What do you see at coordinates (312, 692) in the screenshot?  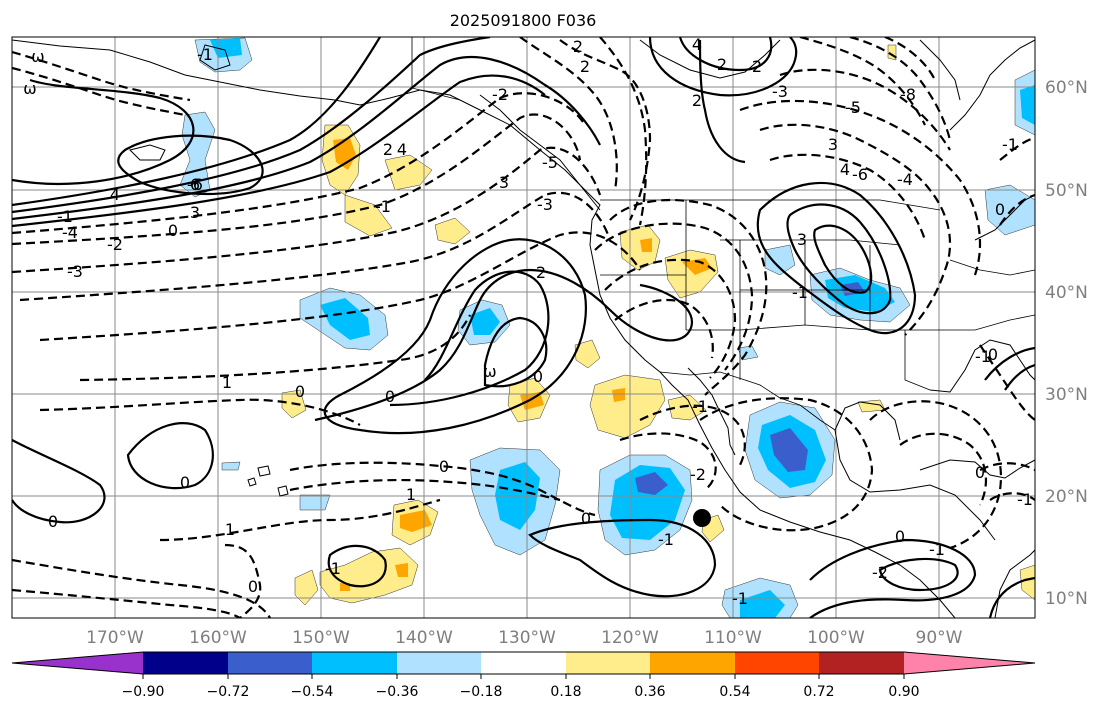 I see `colorbar-tick-label: −0.54` at bounding box center [312, 692].